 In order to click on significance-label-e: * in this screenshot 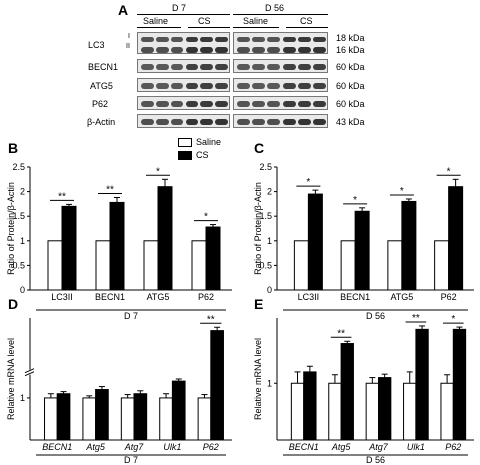, I will do `click(453, 319)`.